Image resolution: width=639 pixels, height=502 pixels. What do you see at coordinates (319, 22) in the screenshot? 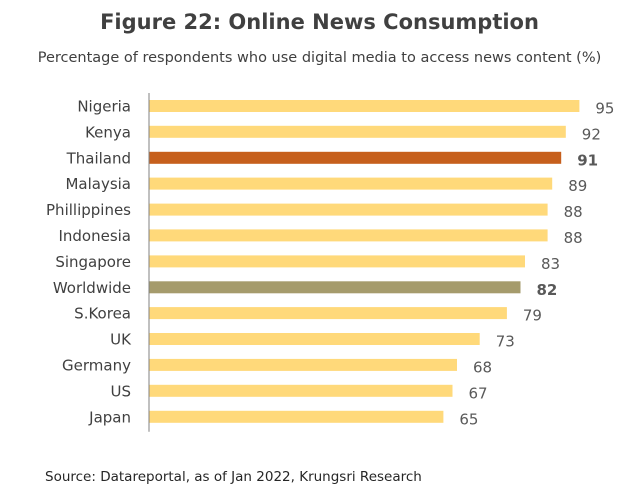
I see `chart-title: Figure 22: Online News Consumption` at bounding box center [319, 22].